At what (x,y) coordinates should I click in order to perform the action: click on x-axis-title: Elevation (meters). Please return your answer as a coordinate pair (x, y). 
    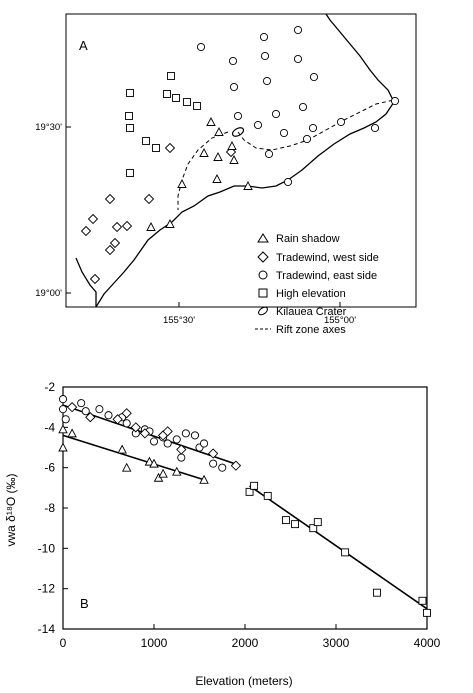
    Looking at the image, I should click on (243, 681).